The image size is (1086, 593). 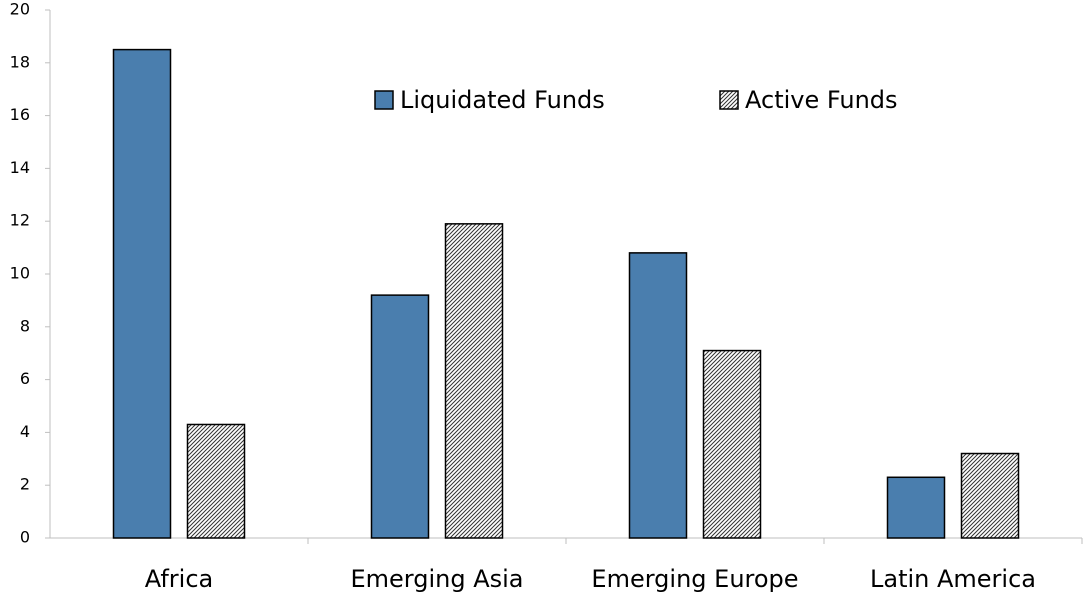 I want to click on x-tick-label: Emerging Asia, so click(x=436, y=579).